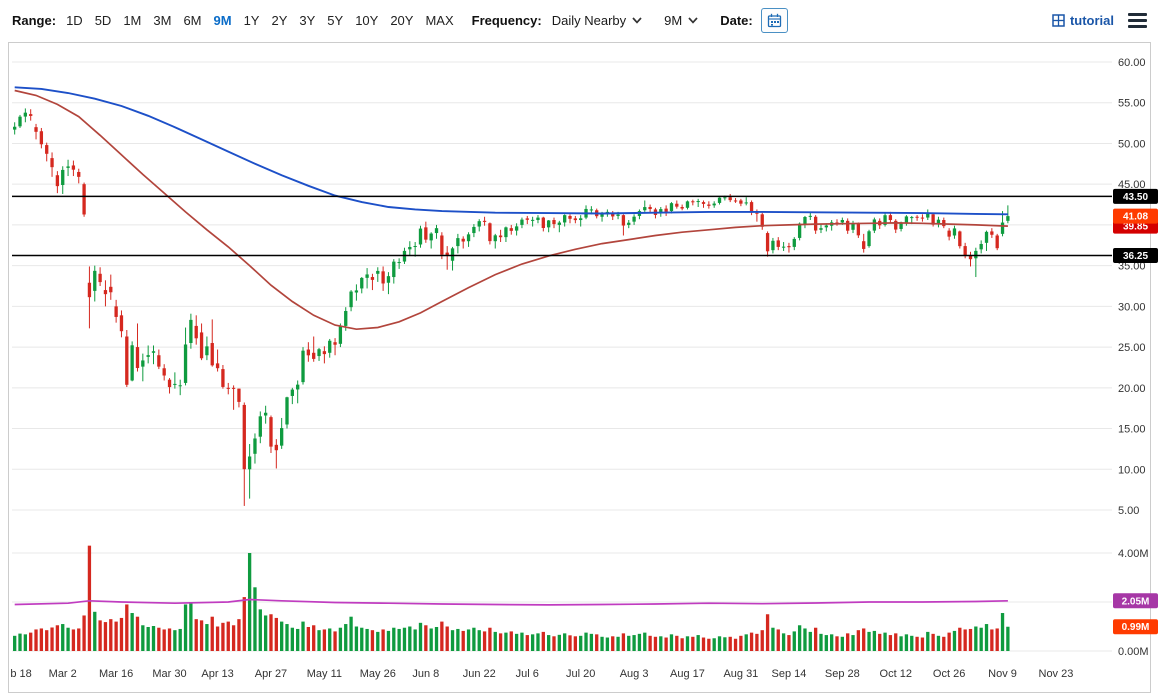 The height and width of the screenshot is (700, 1159). Describe the element at coordinates (1132, 104) in the screenshot. I see `svg-text: 55.00` at that location.